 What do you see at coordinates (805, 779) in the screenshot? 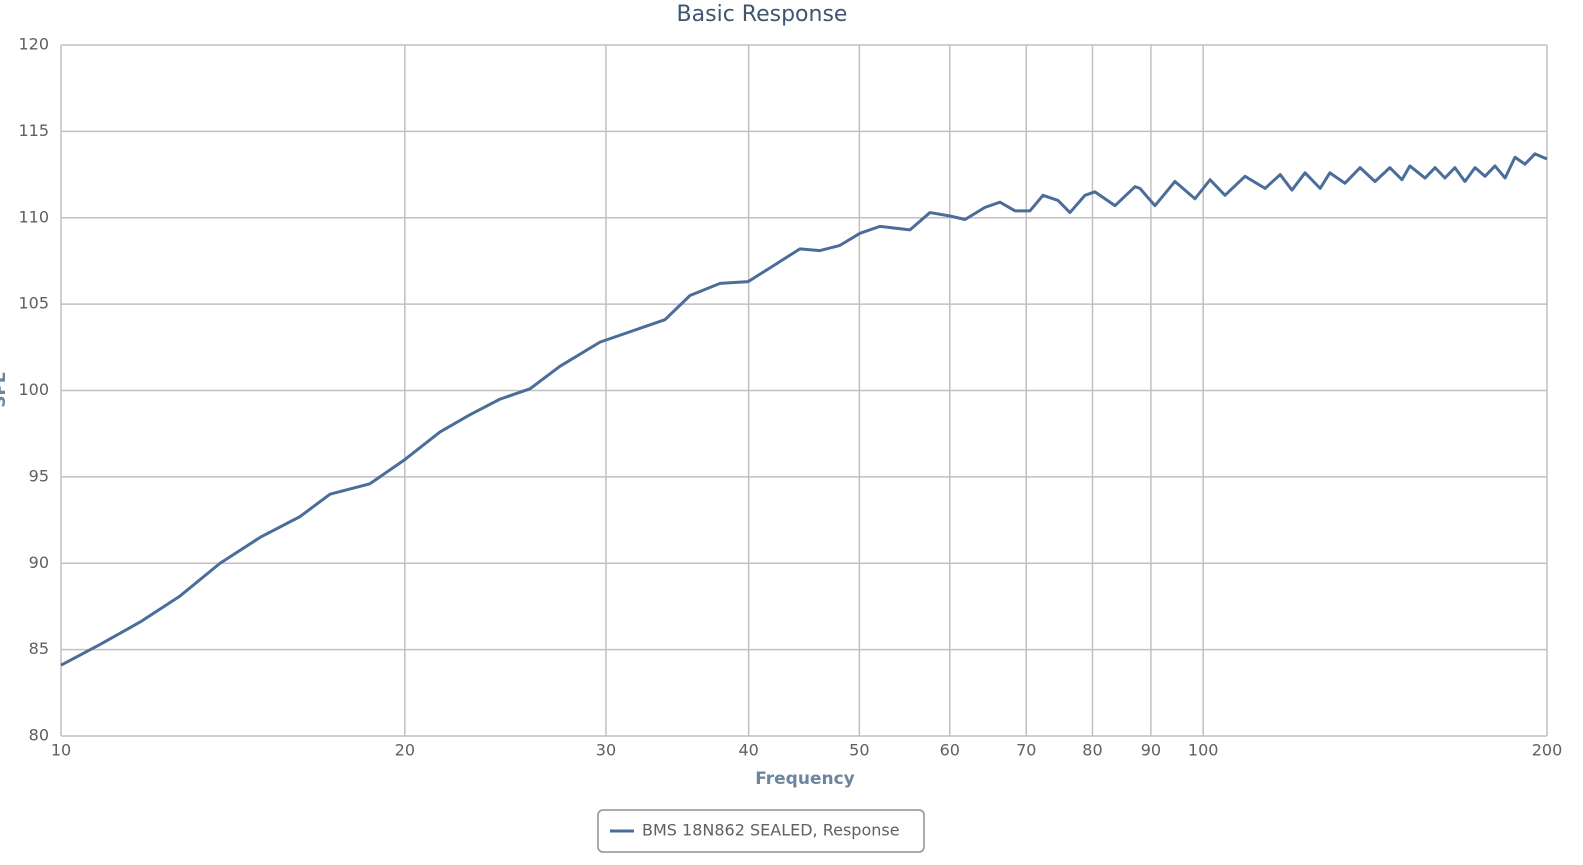
I see `x-axis-title: Frequency` at bounding box center [805, 779].